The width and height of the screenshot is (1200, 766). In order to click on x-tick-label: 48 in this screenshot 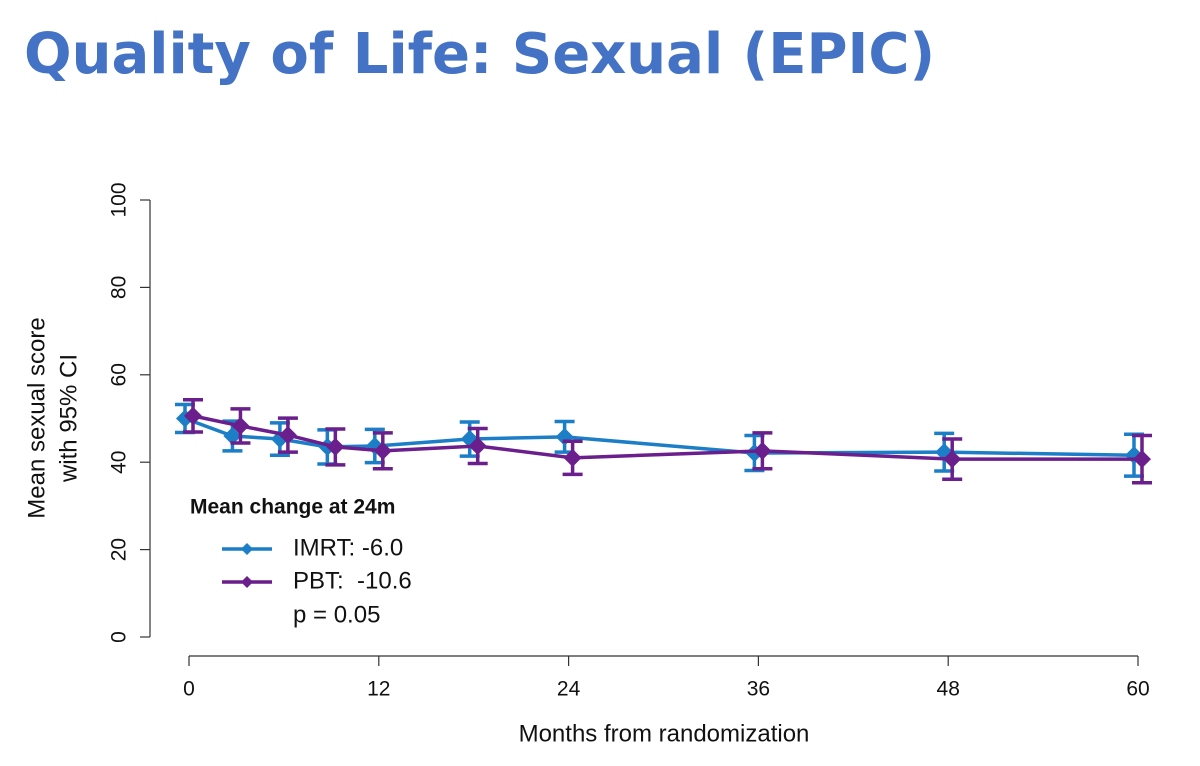, I will do `click(948, 689)`.